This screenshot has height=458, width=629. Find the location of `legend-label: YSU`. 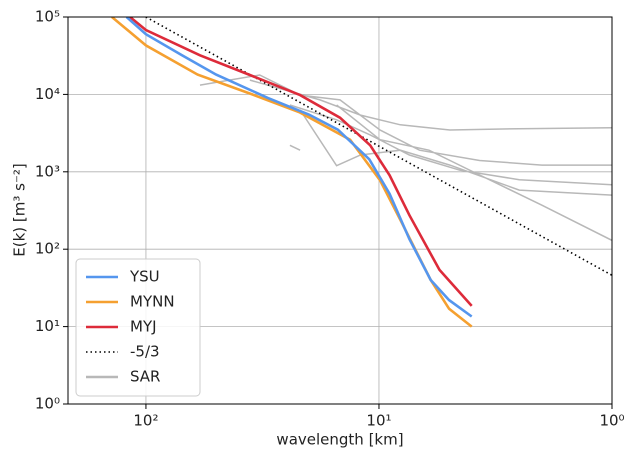

legend-label: YSU is located at coordinates (144, 277).